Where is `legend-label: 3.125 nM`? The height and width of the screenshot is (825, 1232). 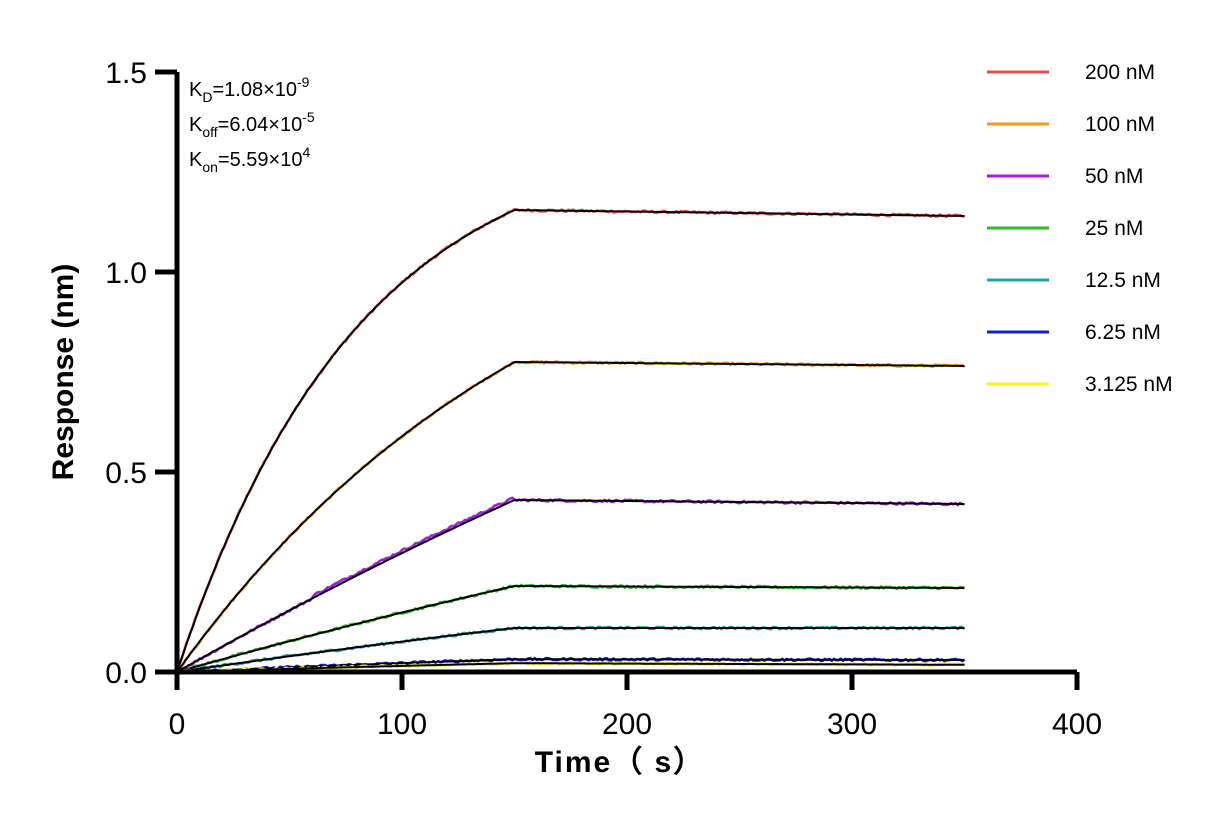
legend-label: 3.125 nM is located at coordinates (1129, 384).